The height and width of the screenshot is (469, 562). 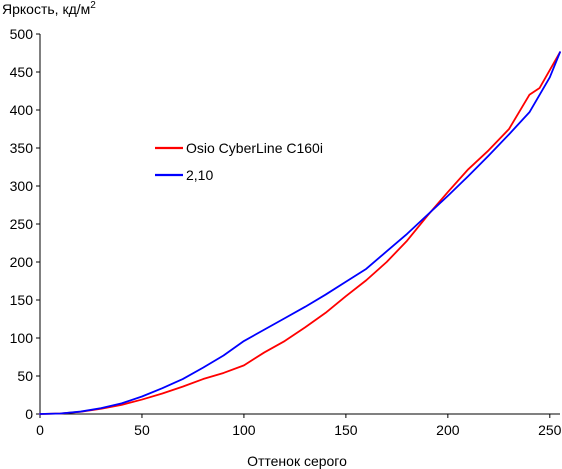 I want to click on y-tick-label: 400, so click(x=22, y=110).